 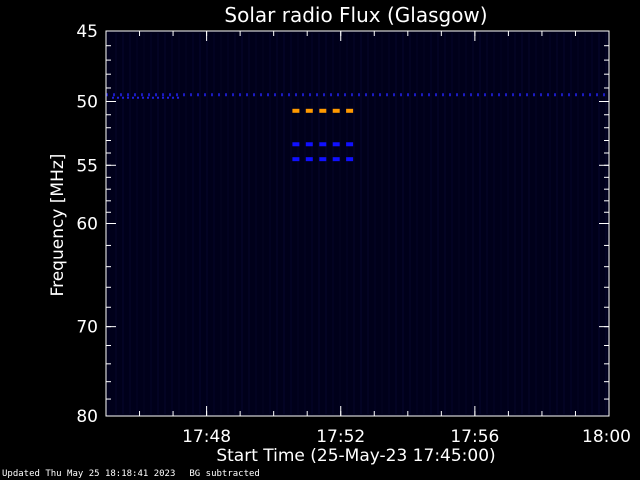 What do you see at coordinates (357, 127) in the screenshot?
I see `burst-features` at bounding box center [357, 127].